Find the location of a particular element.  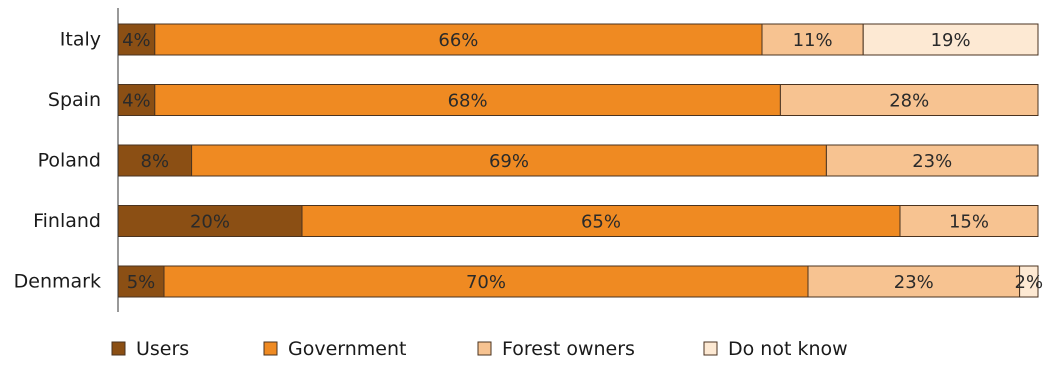

data-label-poland-forest-owners: 23% is located at coordinates (932, 161).